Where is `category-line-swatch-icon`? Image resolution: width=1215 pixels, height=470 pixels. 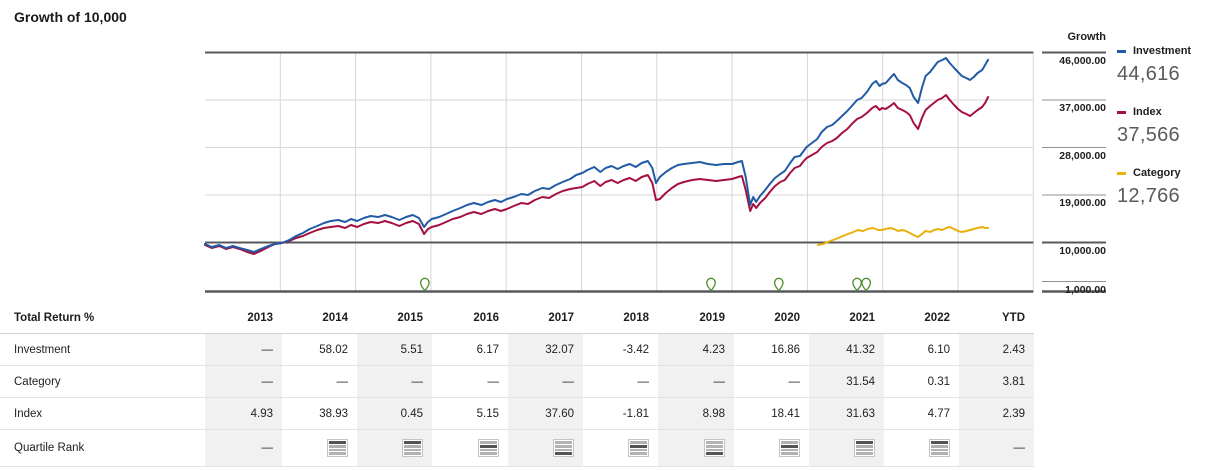
category-line-swatch-icon is located at coordinates (1121, 173).